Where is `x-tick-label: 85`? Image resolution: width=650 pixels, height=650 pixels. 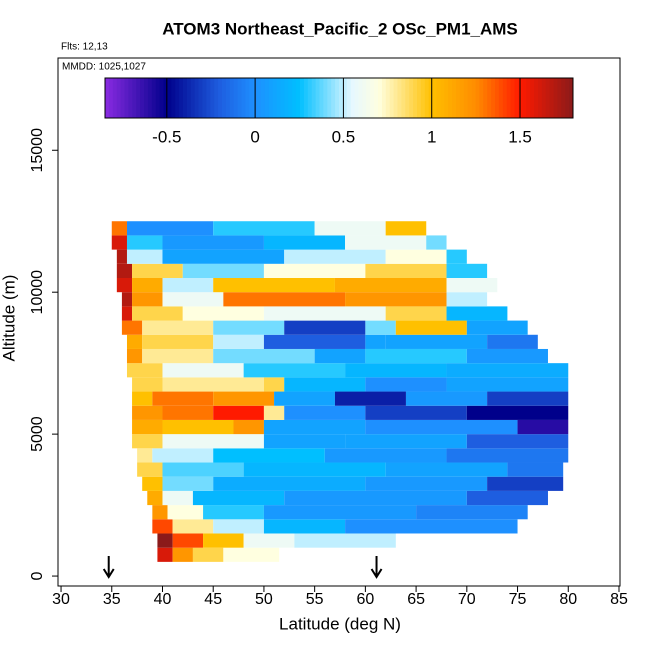 x-tick-label: 85 is located at coordinates (619, 599).